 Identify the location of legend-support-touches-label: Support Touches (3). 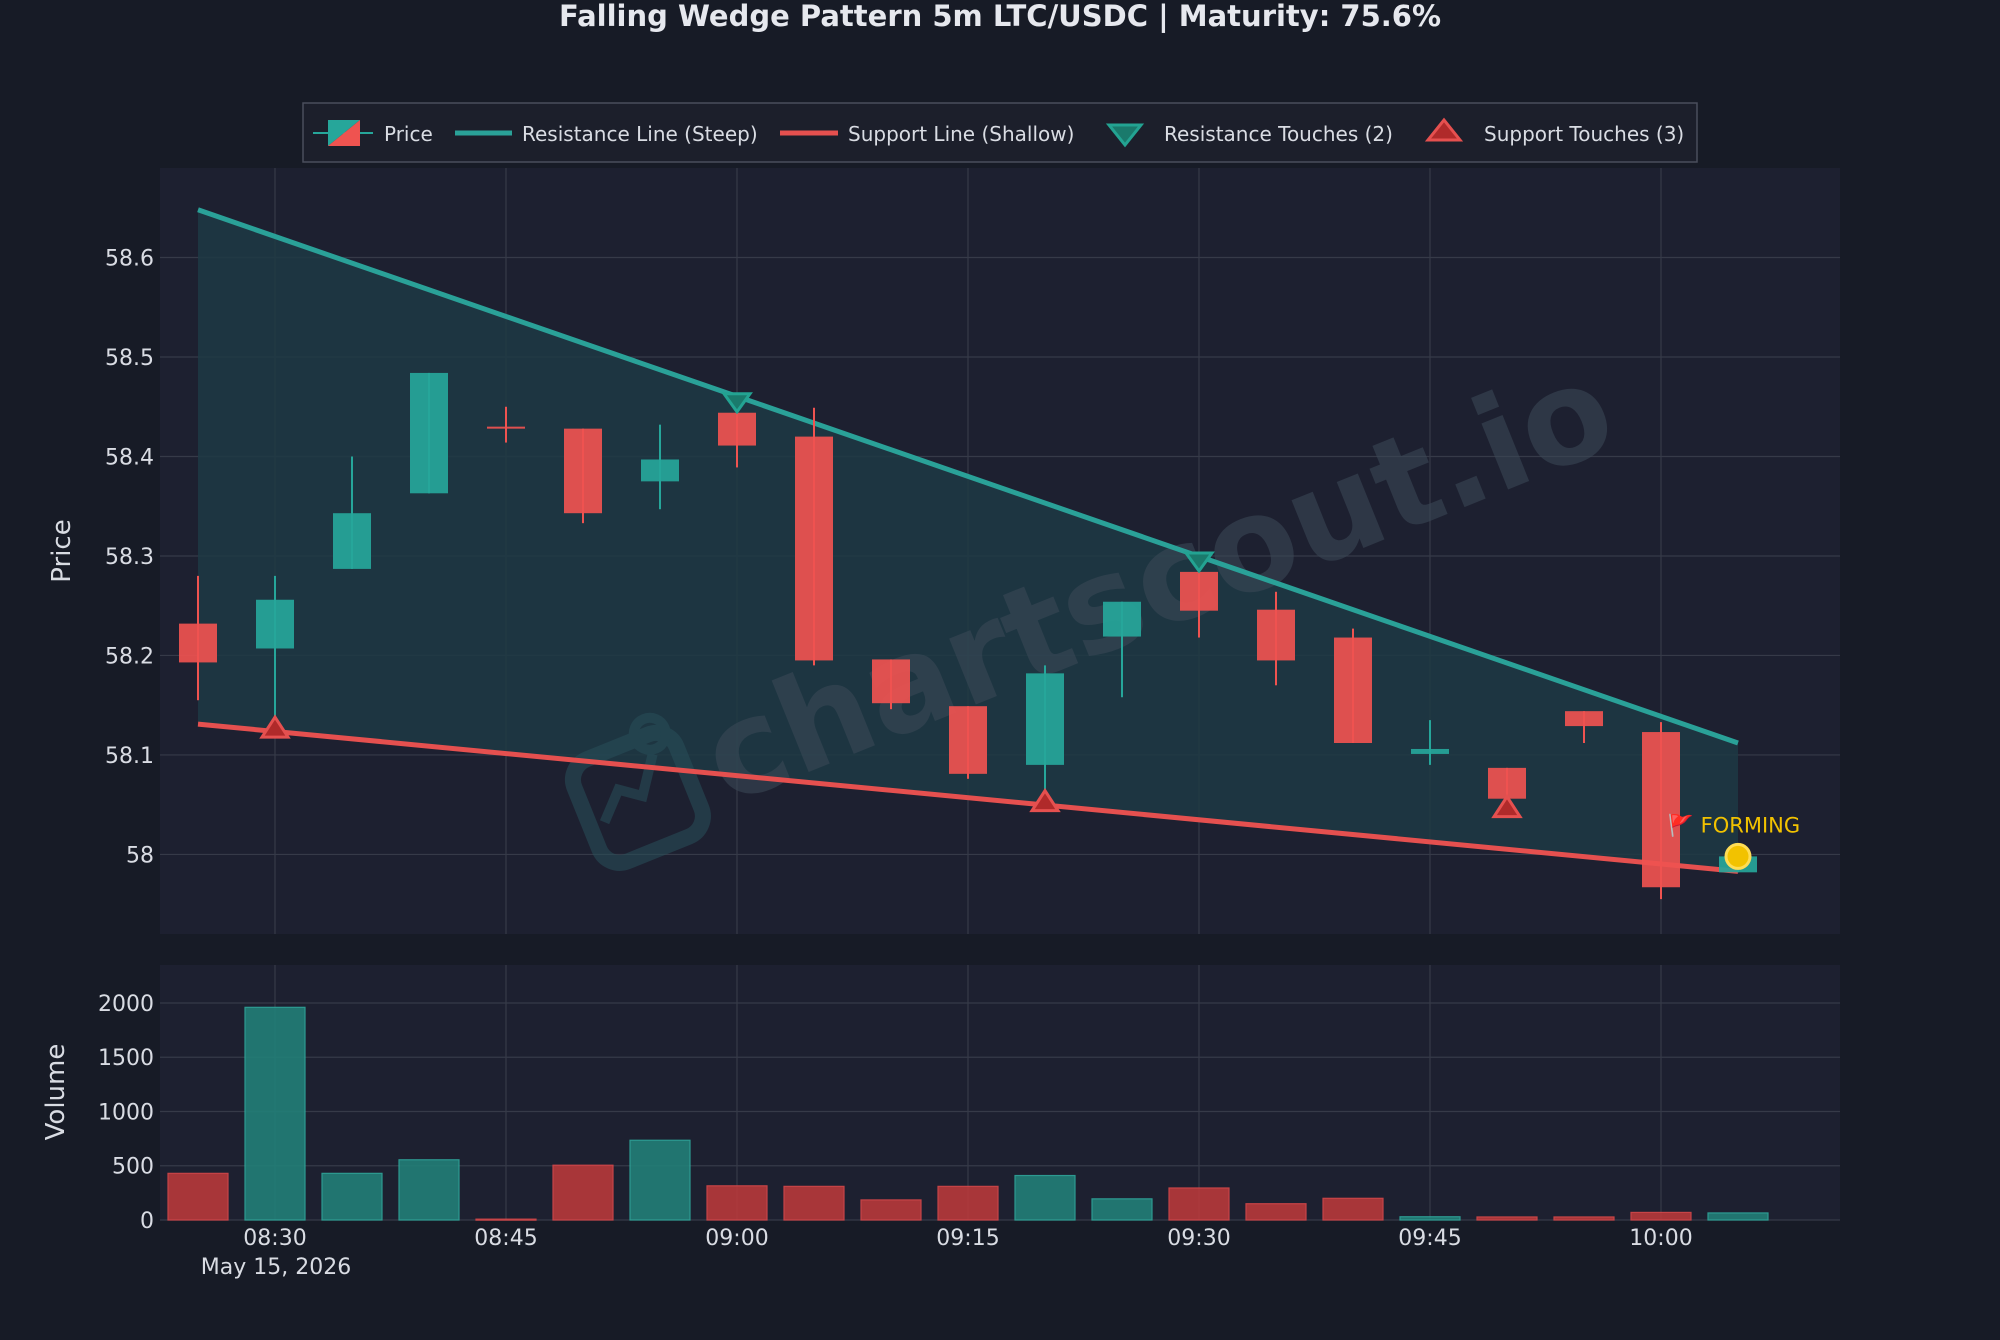
(1584, 134).